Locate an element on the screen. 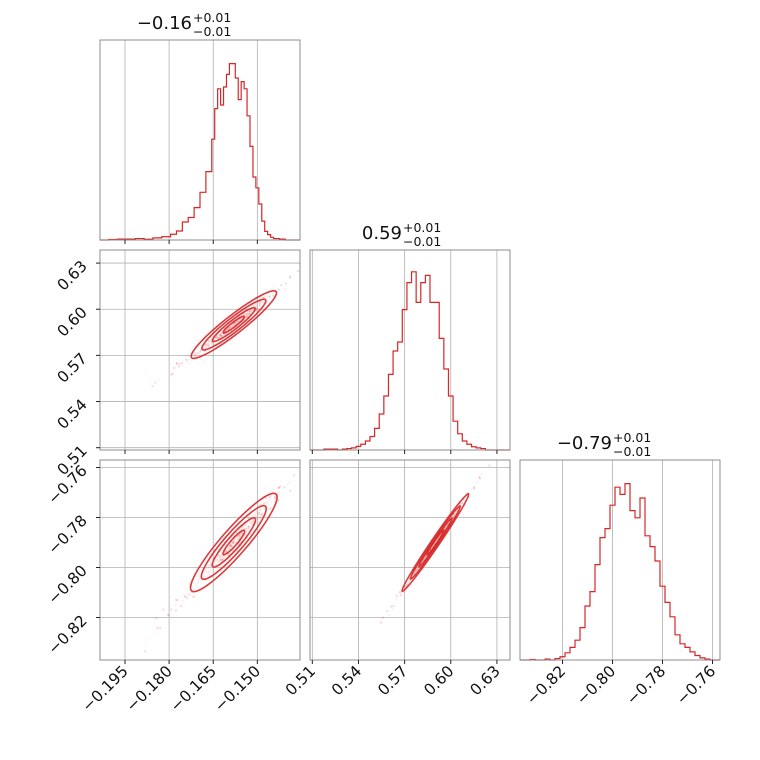 The width and height of the screenshot is (760, 760). sample-points is located at coordinates (225, 328).